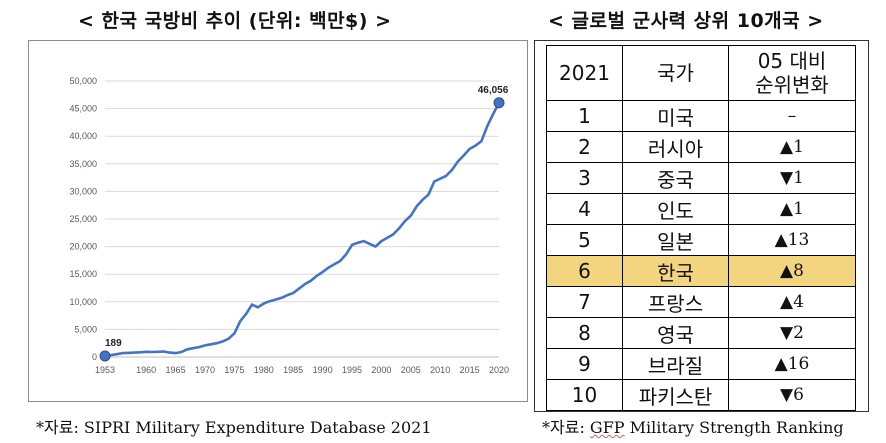  What do you see at coordinates (411, 370) in the screenshot?
I see `x-tick-label: 2005` at bounding box center [411, 370].